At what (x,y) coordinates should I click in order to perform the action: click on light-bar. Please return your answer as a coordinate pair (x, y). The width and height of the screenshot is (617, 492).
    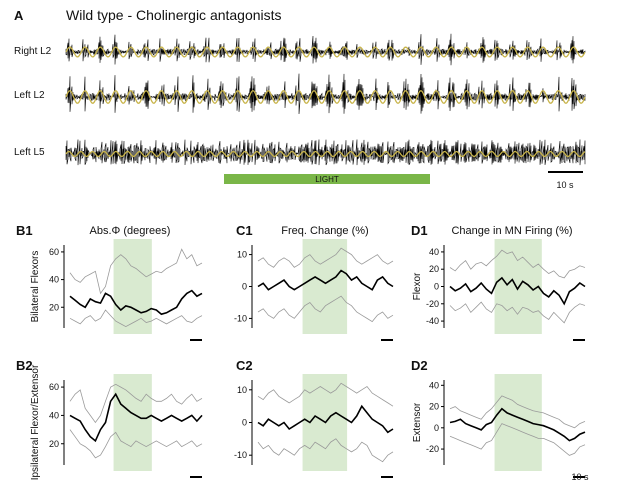
    Looking at the image, I should click on (327, 179).